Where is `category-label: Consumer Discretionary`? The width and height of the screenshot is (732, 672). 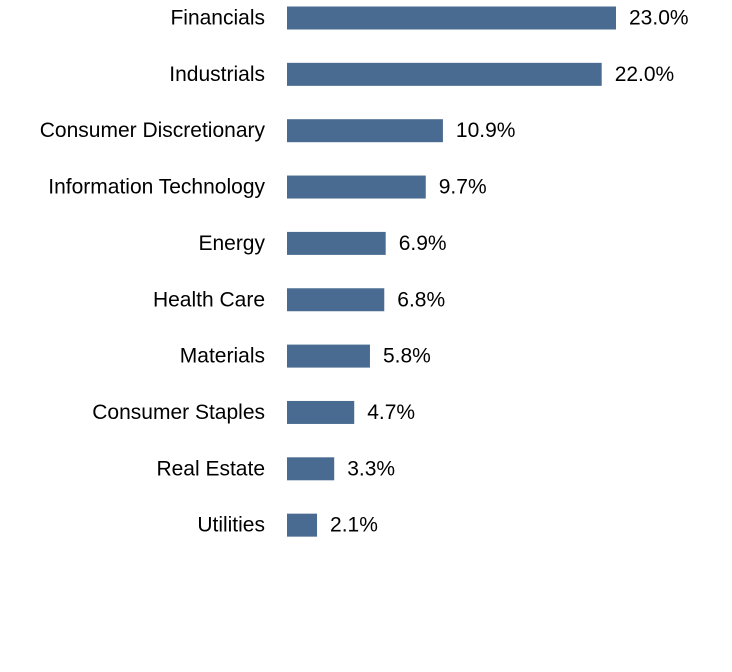
category-label: Consumer Discretionary is located at coordinates (153, 130).